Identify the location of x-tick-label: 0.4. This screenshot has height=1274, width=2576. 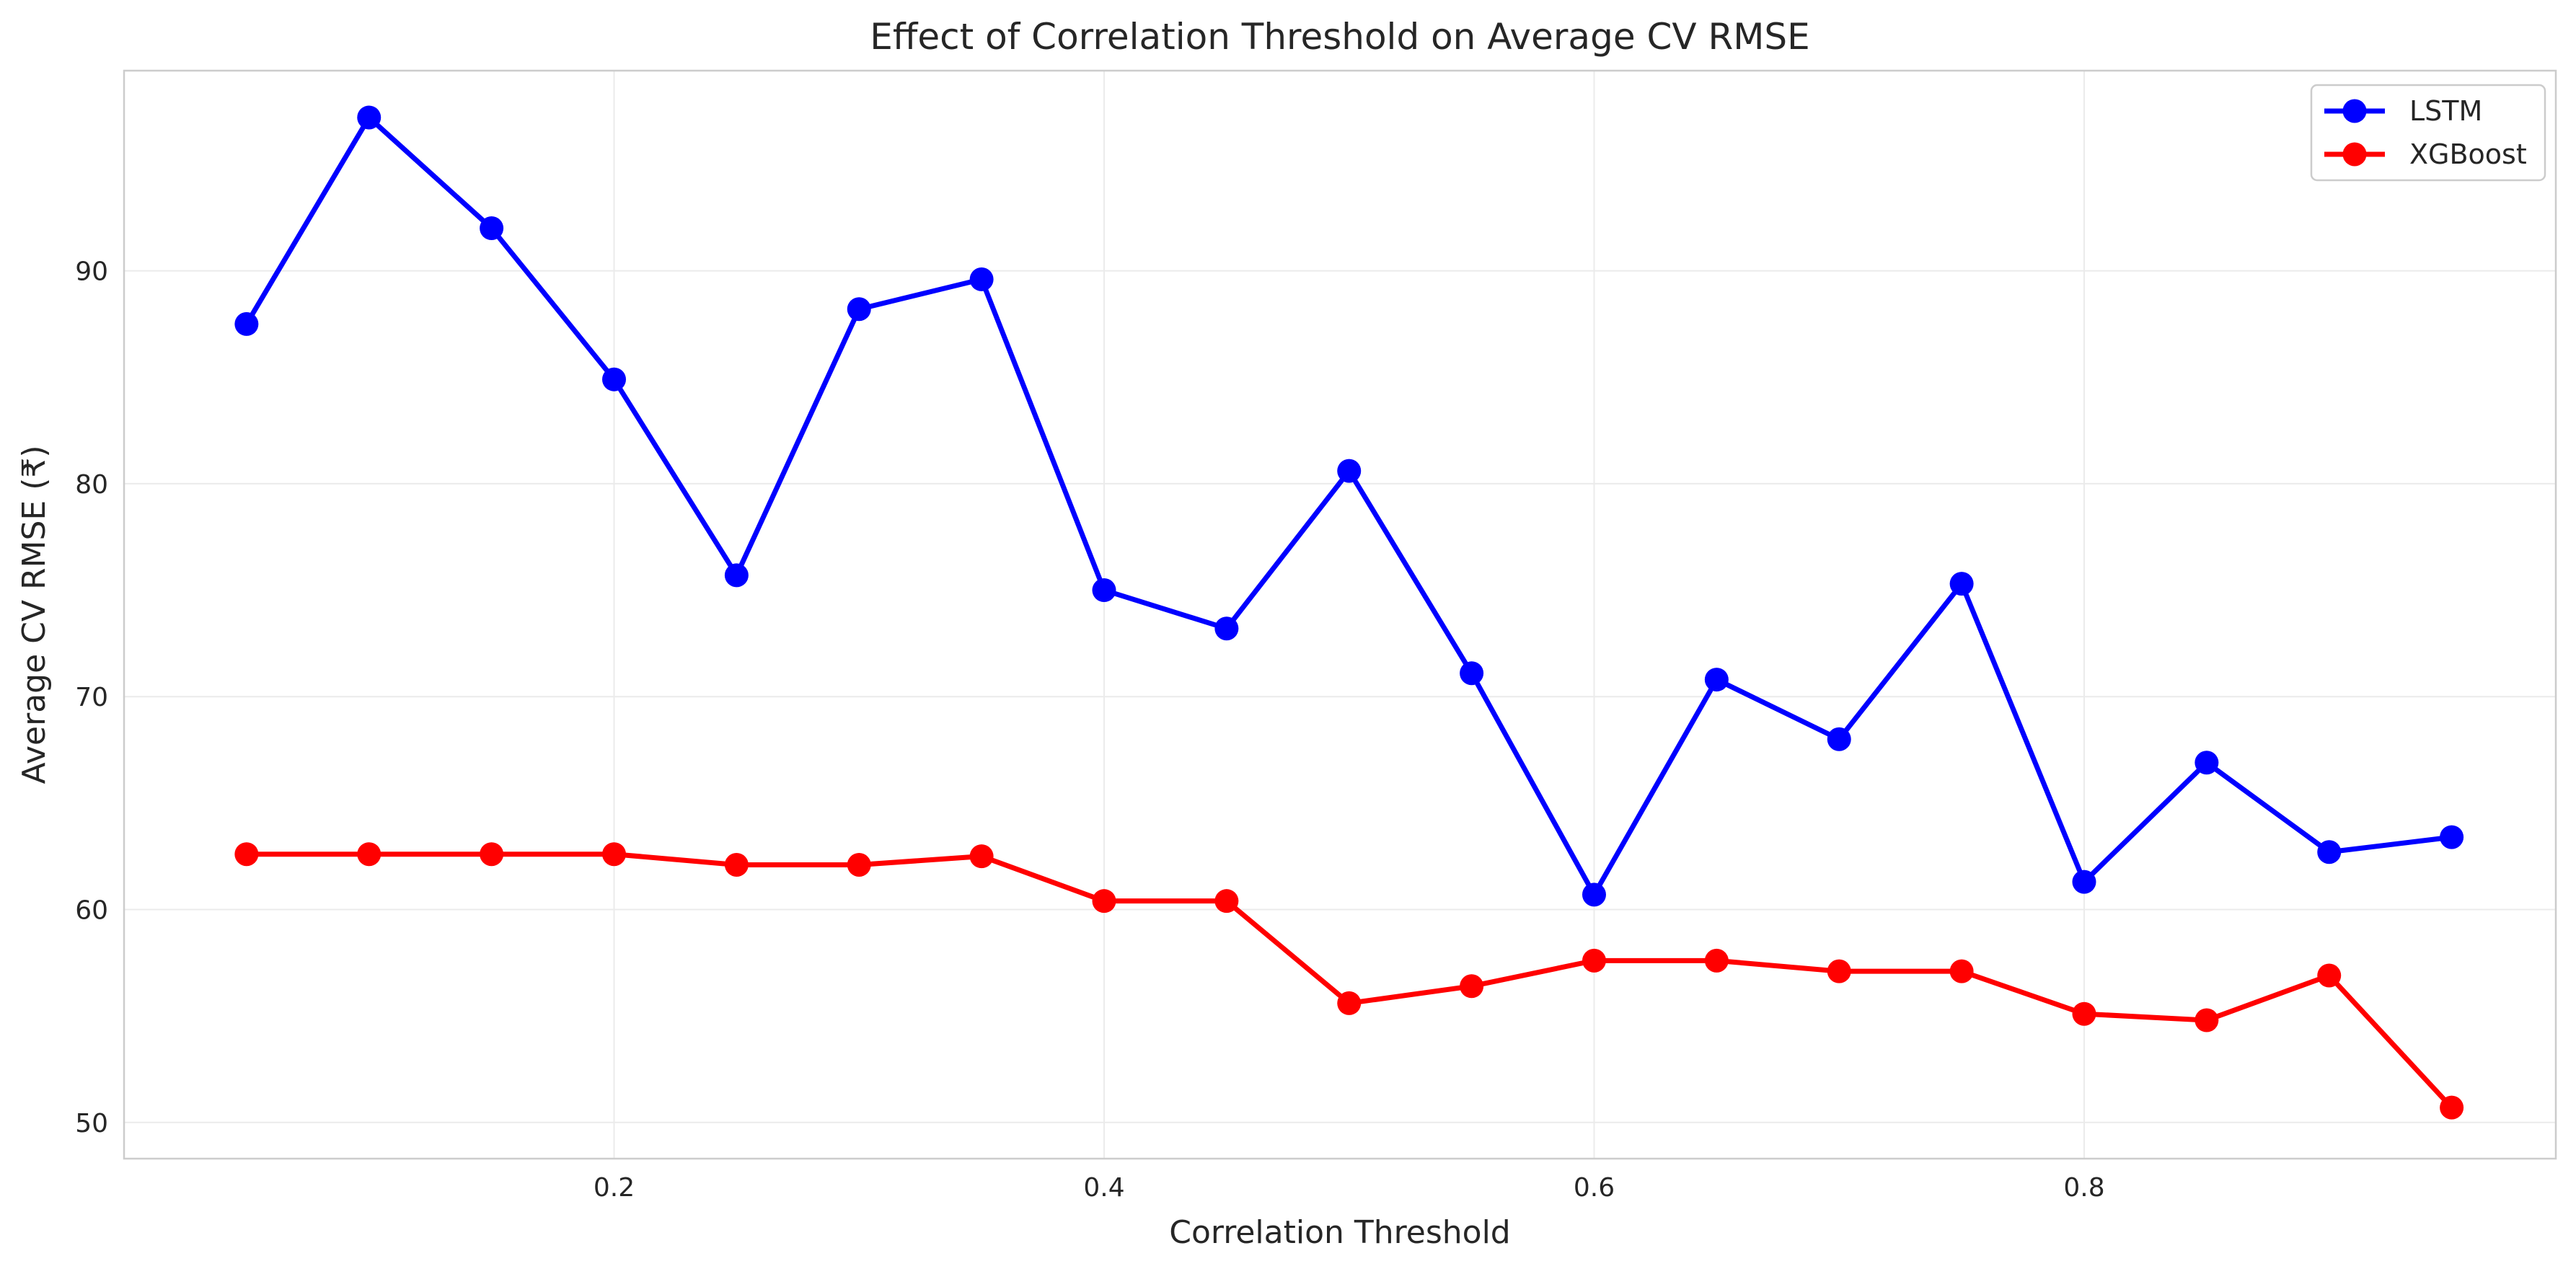
(1103, 1188).